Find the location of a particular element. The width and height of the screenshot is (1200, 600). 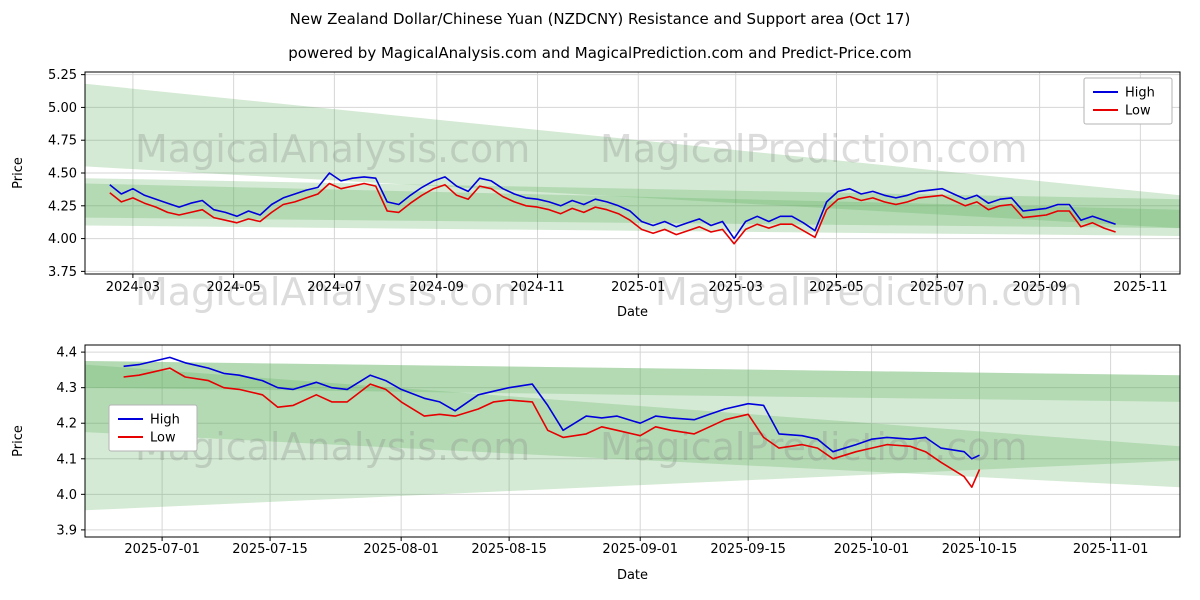

x-tick-label: 2025-10-15 is located at coordinates (980, 549).